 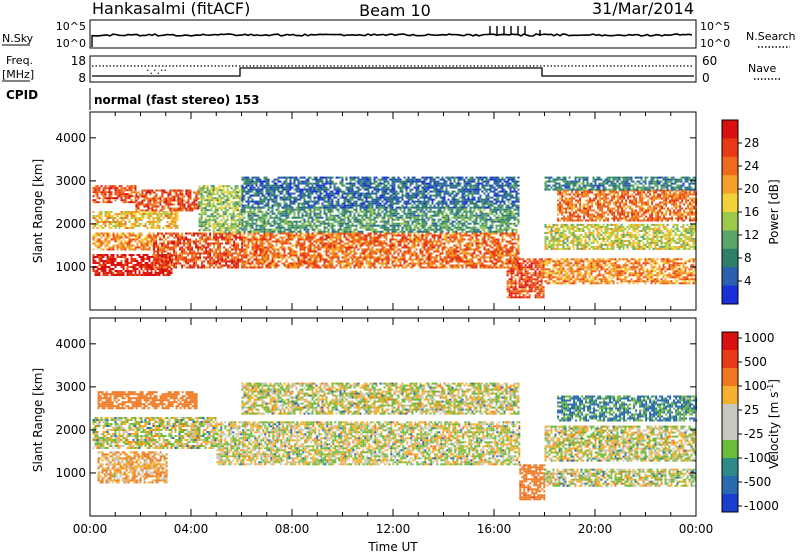 What do you see at coordinates (18, 38) in the screenshot?
I see `nsky-label: N.Sky` at bounding box center [18, 38].